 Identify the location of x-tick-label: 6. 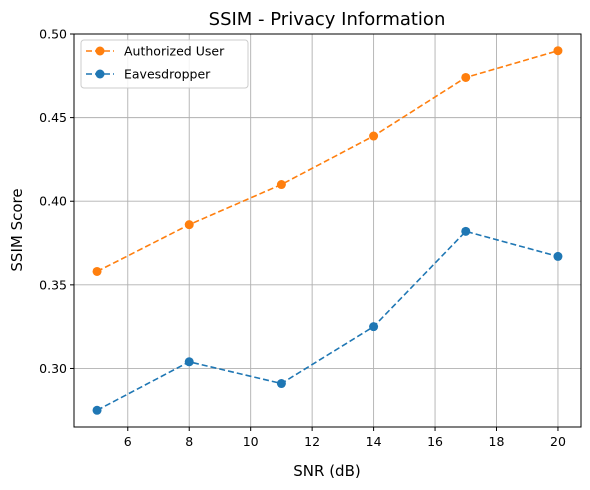
(128, 441).